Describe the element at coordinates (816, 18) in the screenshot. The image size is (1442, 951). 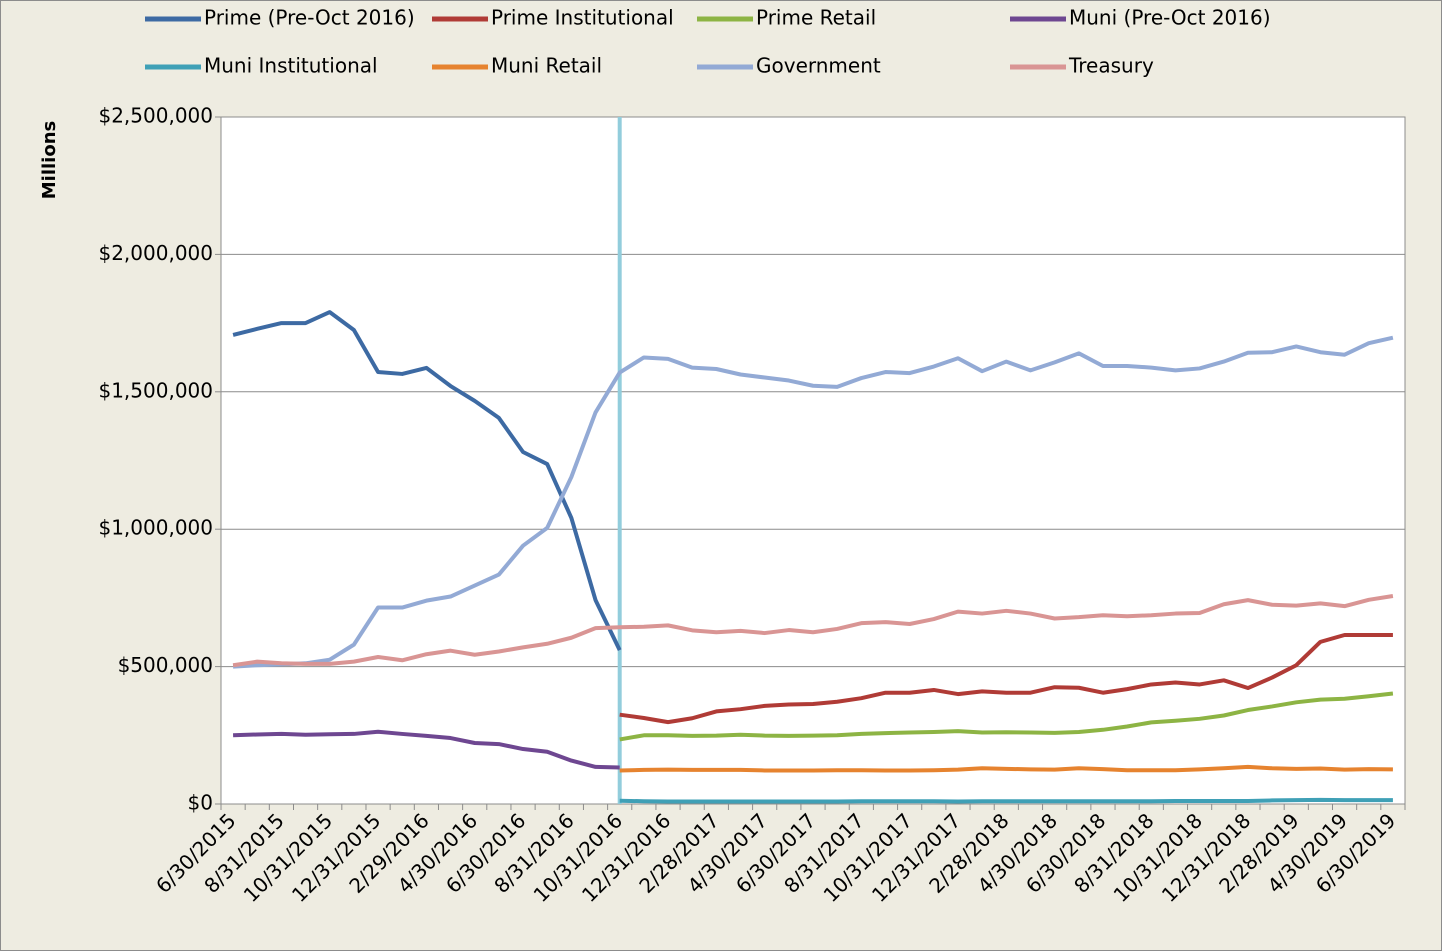
I see `legend-label: Prime Retail` at that location.